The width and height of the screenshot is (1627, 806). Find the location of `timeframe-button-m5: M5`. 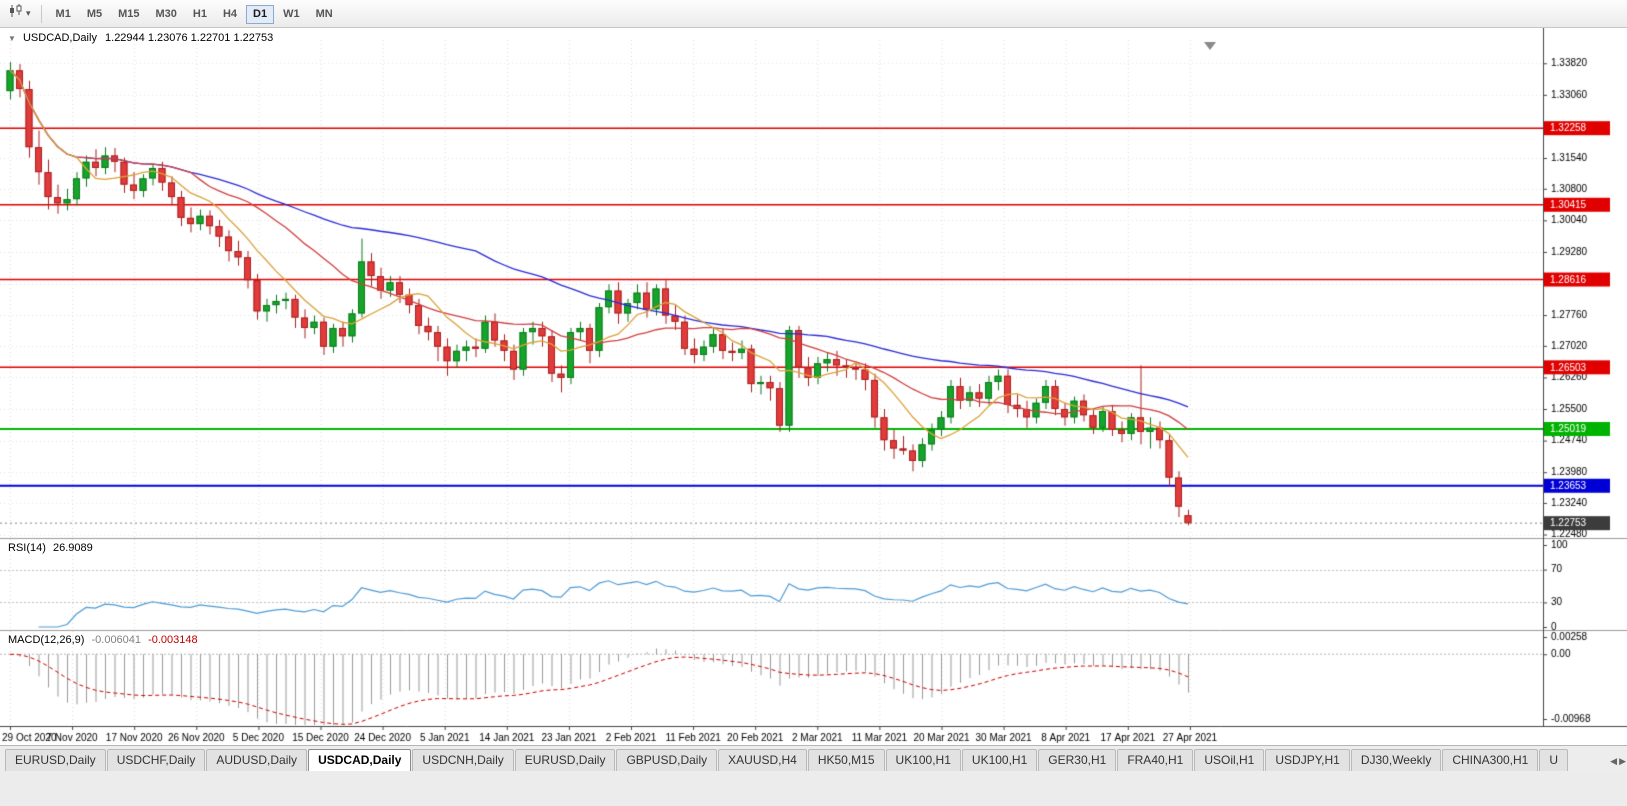

timeframe-button-m5: M5 is located at coordinates (94, 14).